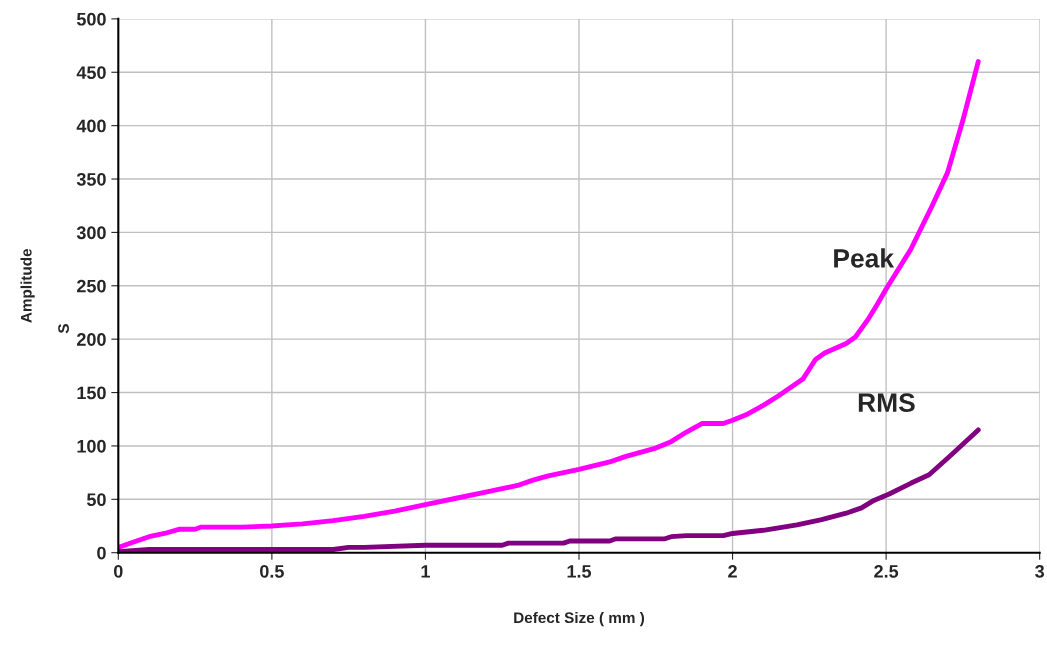 Image resolution: width=1047 pixels, height=651 pixels. What do you see at coordinates (96, 500) in the screenshot?
I see `y-tick-label: 50` at bounding box center [96, 500].